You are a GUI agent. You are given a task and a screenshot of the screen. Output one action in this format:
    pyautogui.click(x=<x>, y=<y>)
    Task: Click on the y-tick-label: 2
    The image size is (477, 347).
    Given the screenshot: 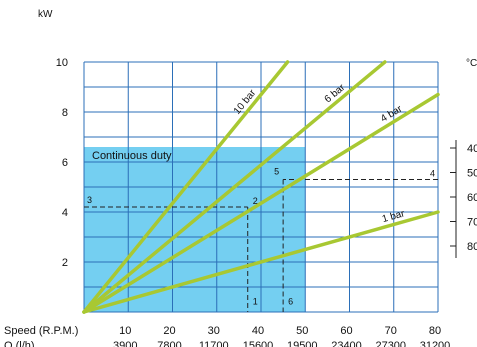 What is the action you would take?
    pyautogui.click(x=65, y=263)
    